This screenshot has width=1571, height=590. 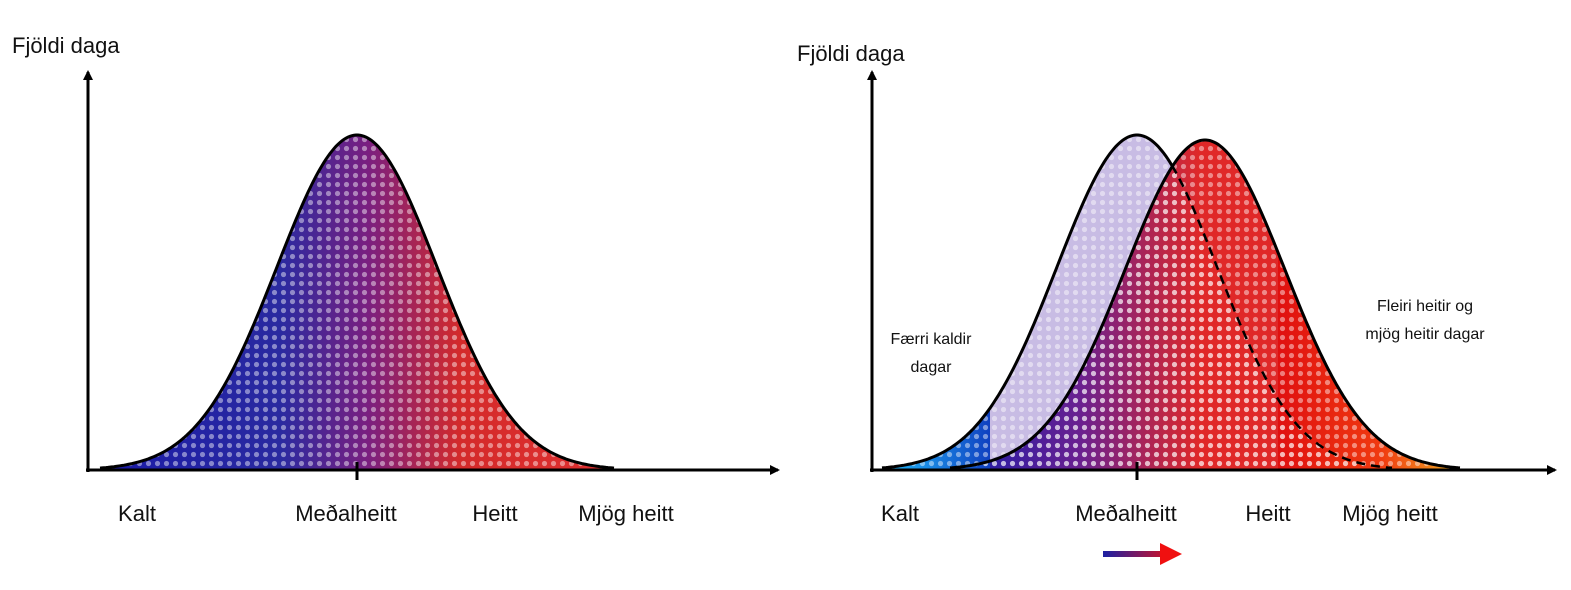 What do you see at coordinates (1425, 306) in the screenshot?
I see `annotation: Fleiri heitir og` at bounding box center [1425, 306].